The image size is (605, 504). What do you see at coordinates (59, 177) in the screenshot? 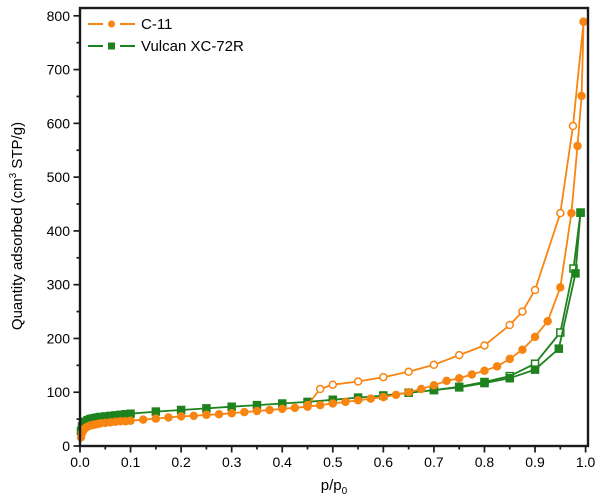
I see `y-tick-label: 500` at bounding box center [59, 177].